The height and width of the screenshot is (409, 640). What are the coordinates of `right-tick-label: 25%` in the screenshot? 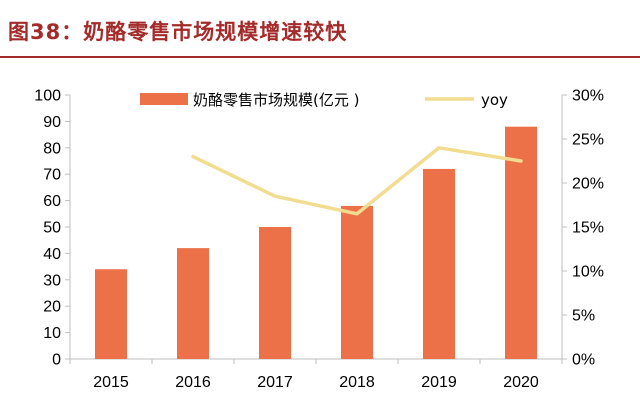 It's located at (588, 140).